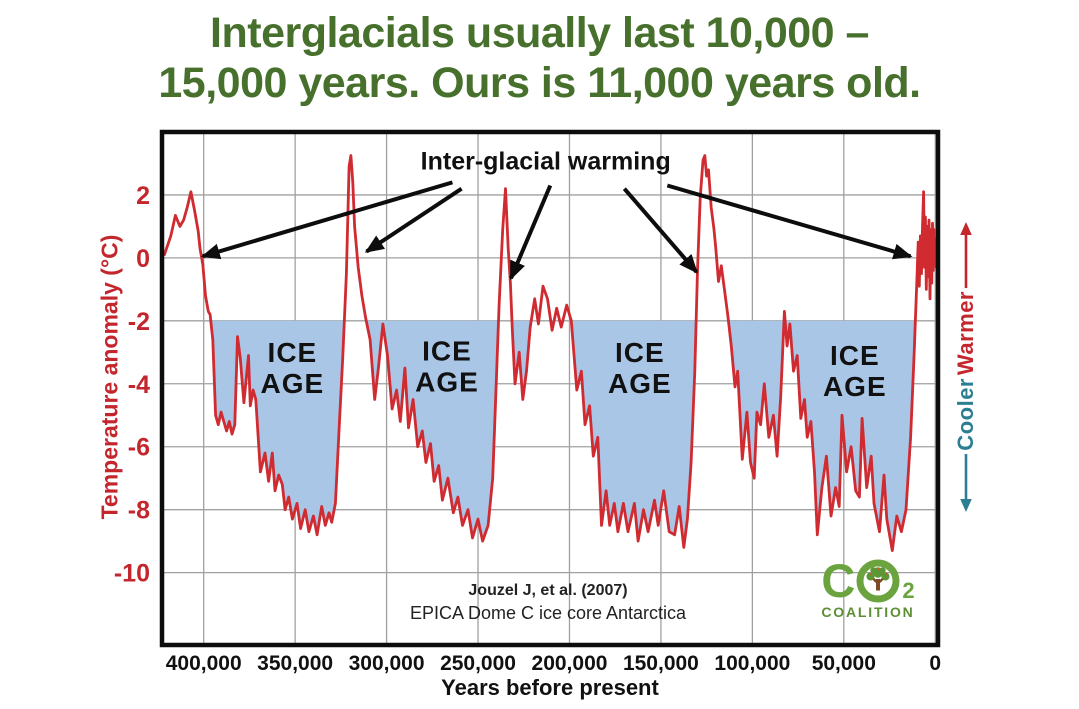 The height and width of the screenshot is (709, 1079). Describe the element at coordinates (139, 448) in the screenshot. I see `y-tick-label: -6` at that location.